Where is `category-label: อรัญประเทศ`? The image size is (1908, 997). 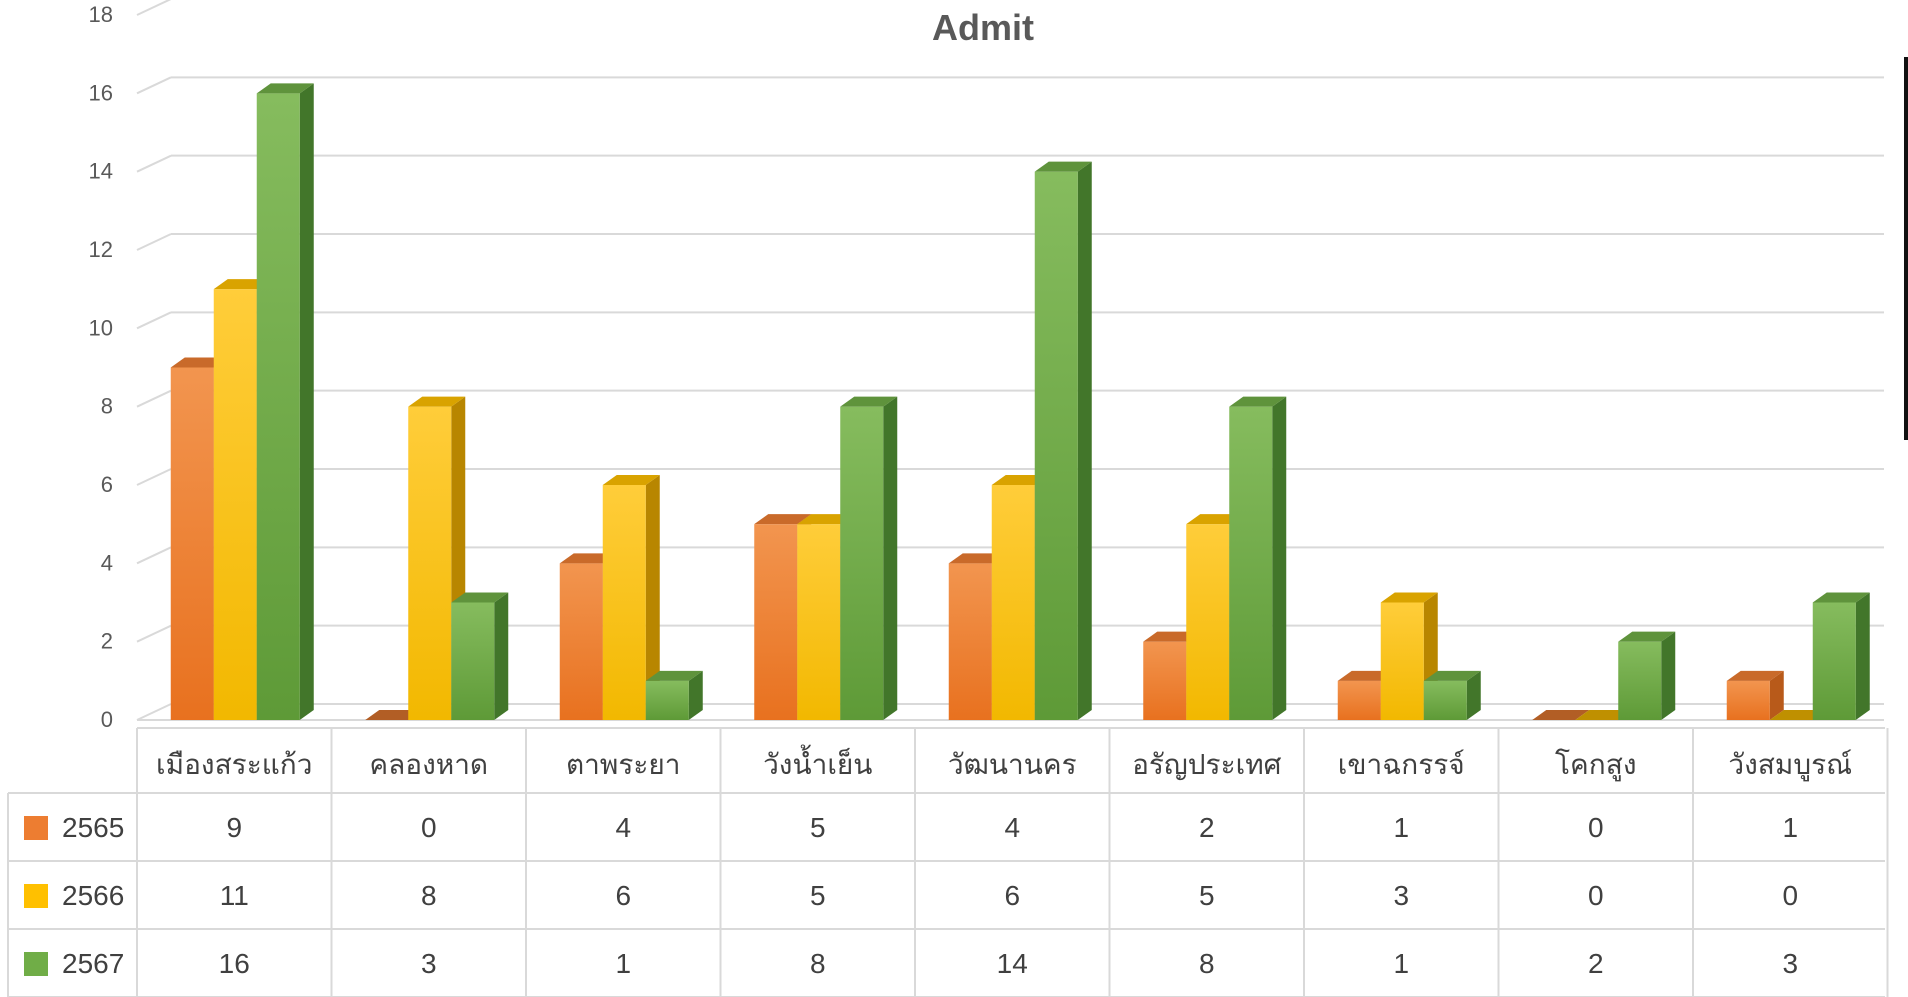 category-label: อรัญประเทศ is located at coordinates (1207, 764).